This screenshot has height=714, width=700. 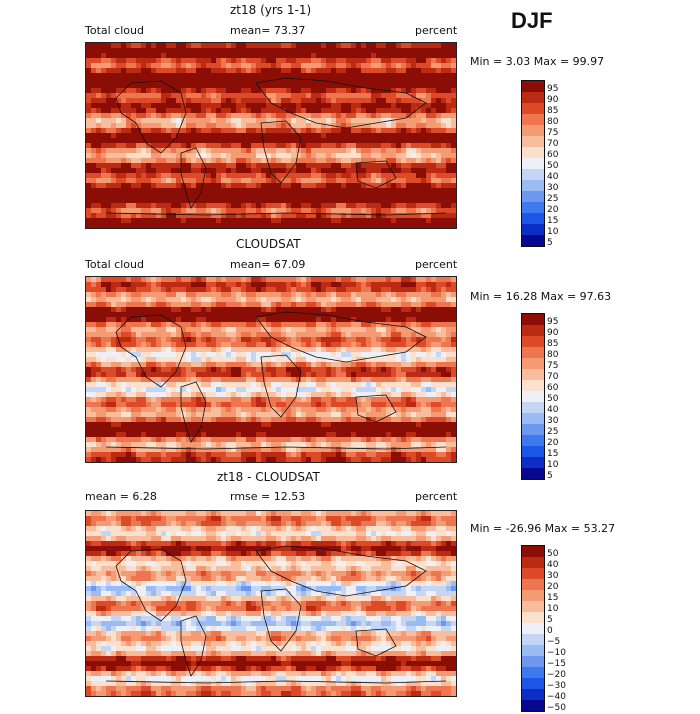 I want to click on panel-3-title: zt18 - CLOUDSAT, so click(x=268, y=477).